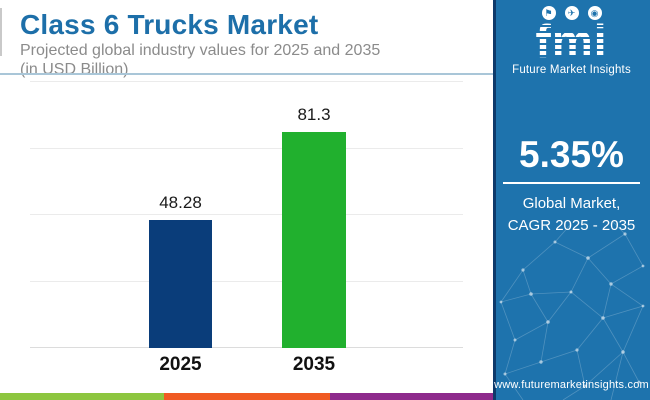 This screenshot has width=650, height=400. I want to click on plane-icon: ✈, so click(571, 13).